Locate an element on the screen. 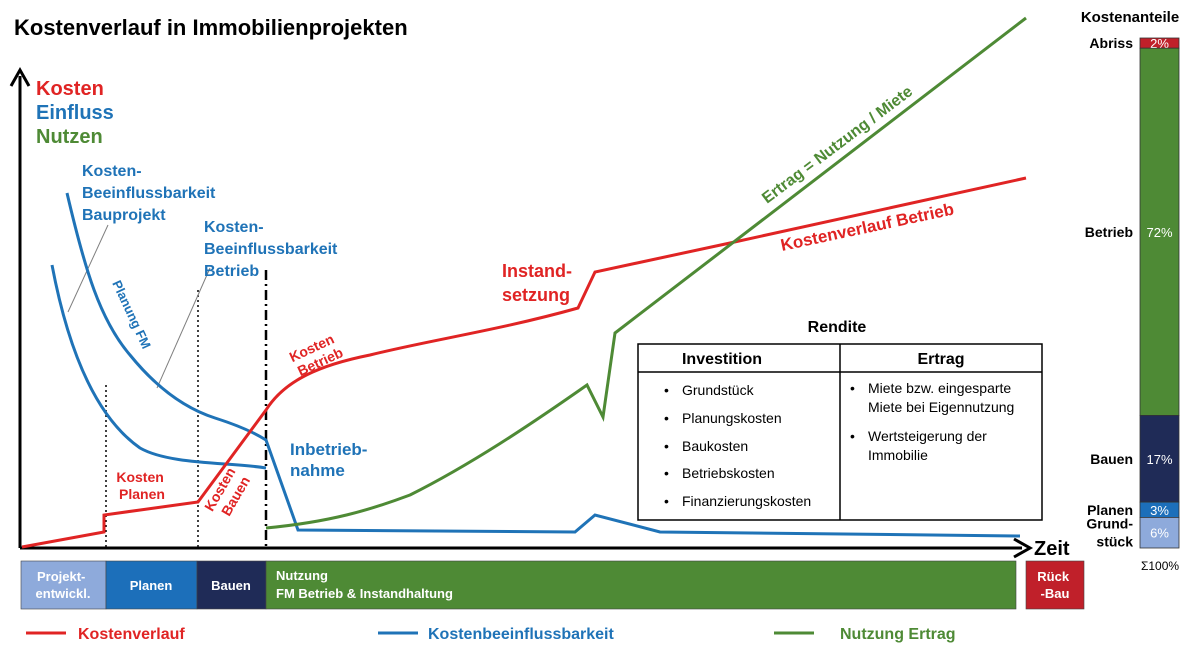 The height and width of the screenshot is (648, 1200). cost-share-value-1: 72% is located at coordinates (1159, 232).